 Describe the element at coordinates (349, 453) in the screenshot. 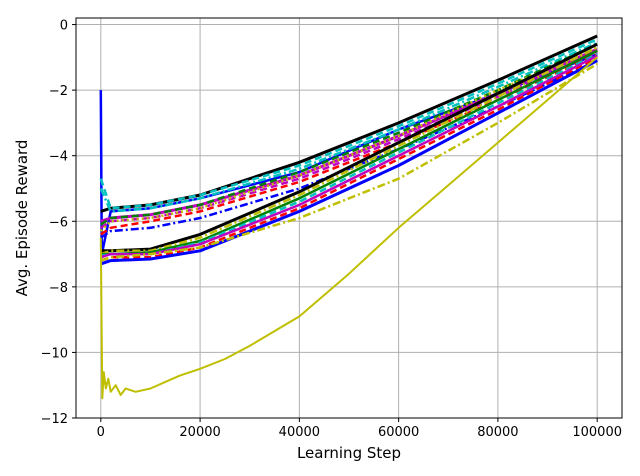

I see `x-axis-title: Learning Step` at that location.